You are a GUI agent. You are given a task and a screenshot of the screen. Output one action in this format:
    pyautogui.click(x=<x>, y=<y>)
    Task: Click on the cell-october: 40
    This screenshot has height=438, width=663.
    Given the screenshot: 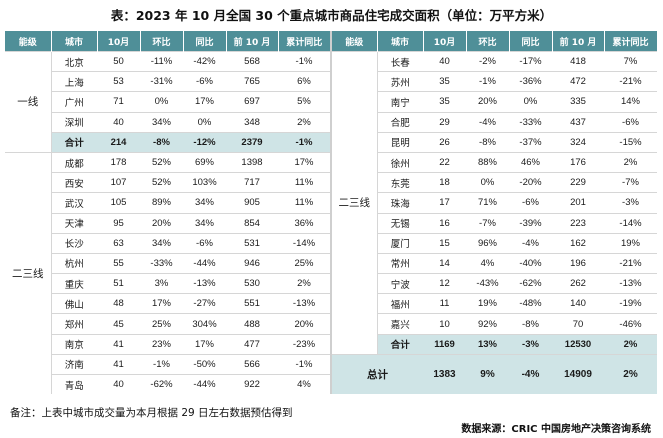 What is the action you would take?
    pyautogui.click(x=444, y=61)
    